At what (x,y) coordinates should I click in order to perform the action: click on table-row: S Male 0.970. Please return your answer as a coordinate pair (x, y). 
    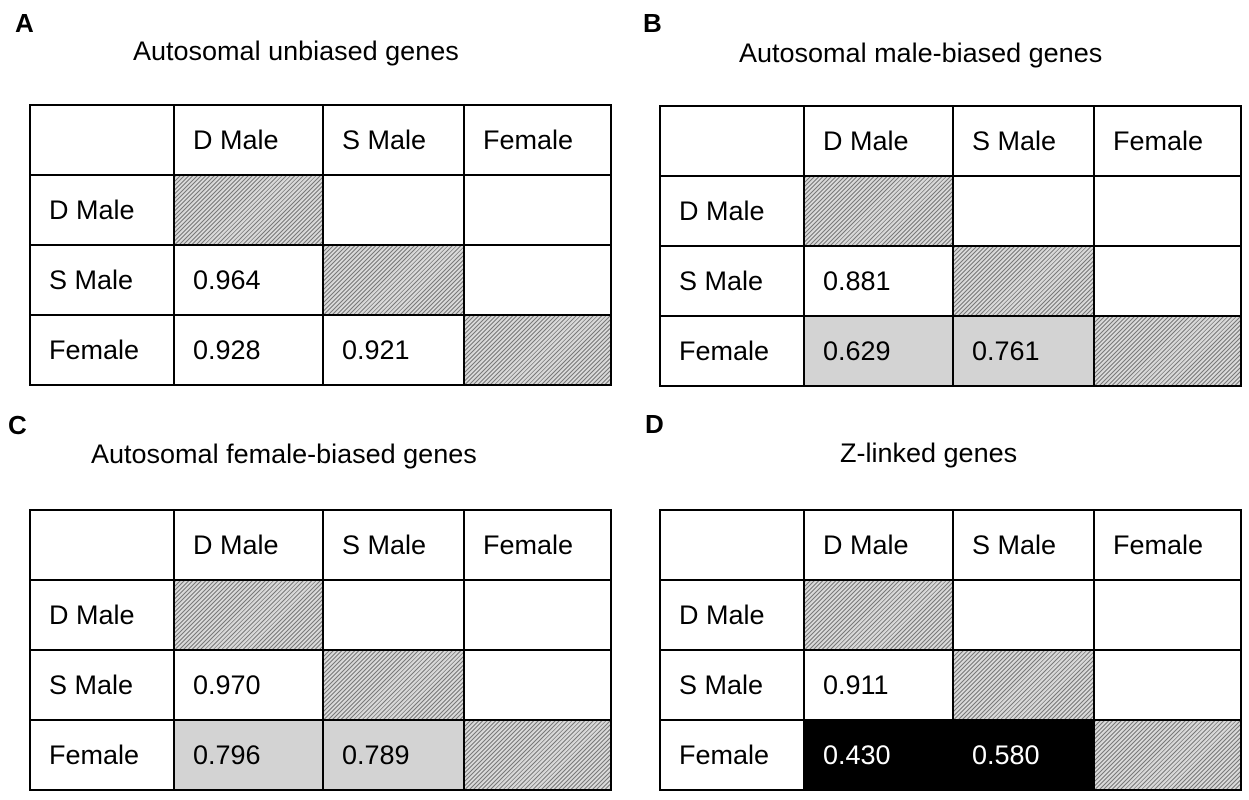
    Looking at the image, I should click on (320, 685).